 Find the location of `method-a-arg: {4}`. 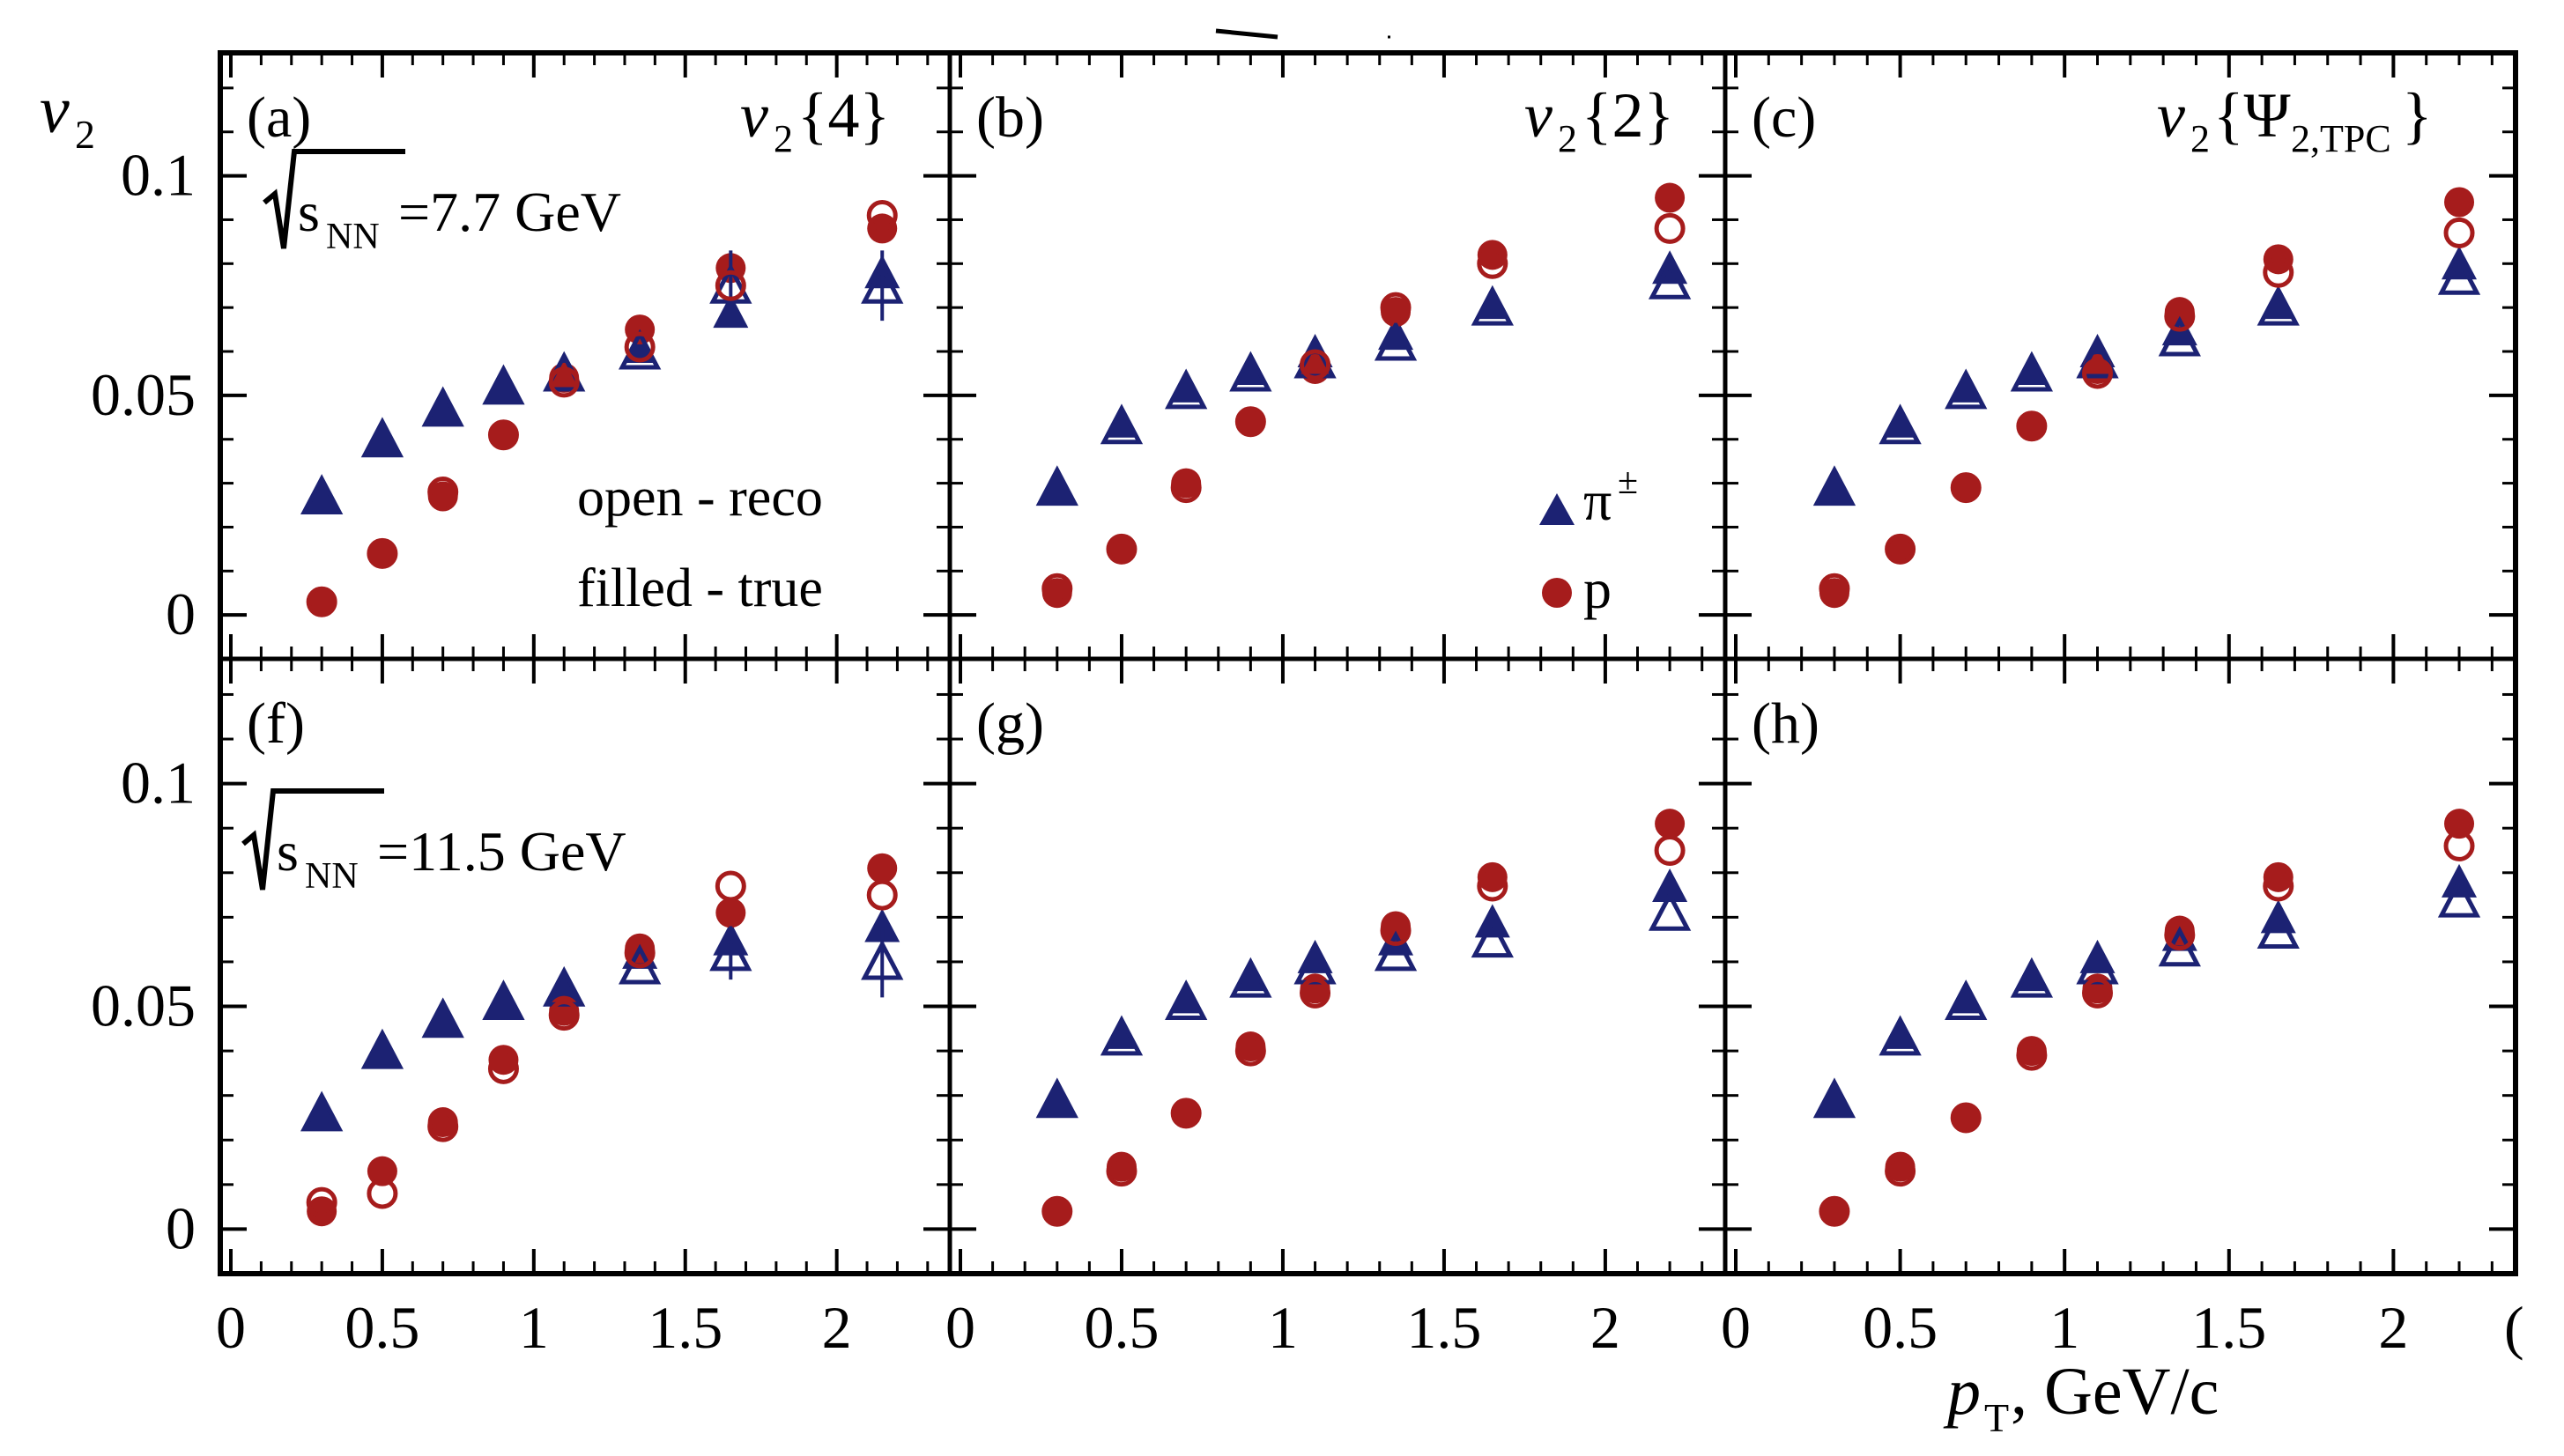

method-a-arg: {4} is located at coordinates (843, 115).